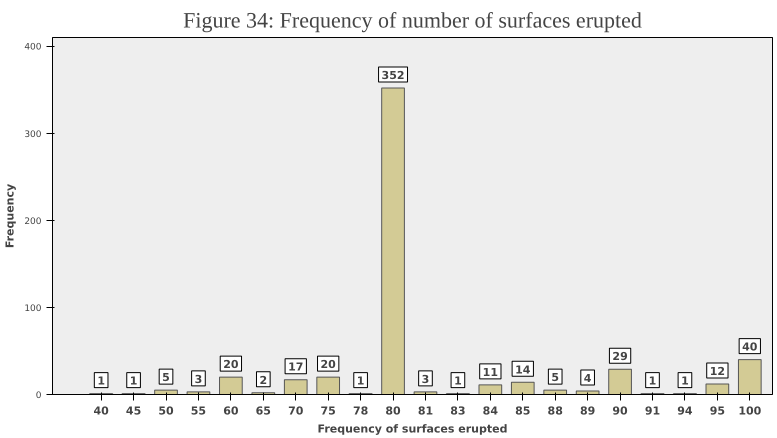 The width and height of the screenshot is (777, 438). Describe the element at coordinates (296, 367) in the screenshot. I see `data-label: 17` at that location.